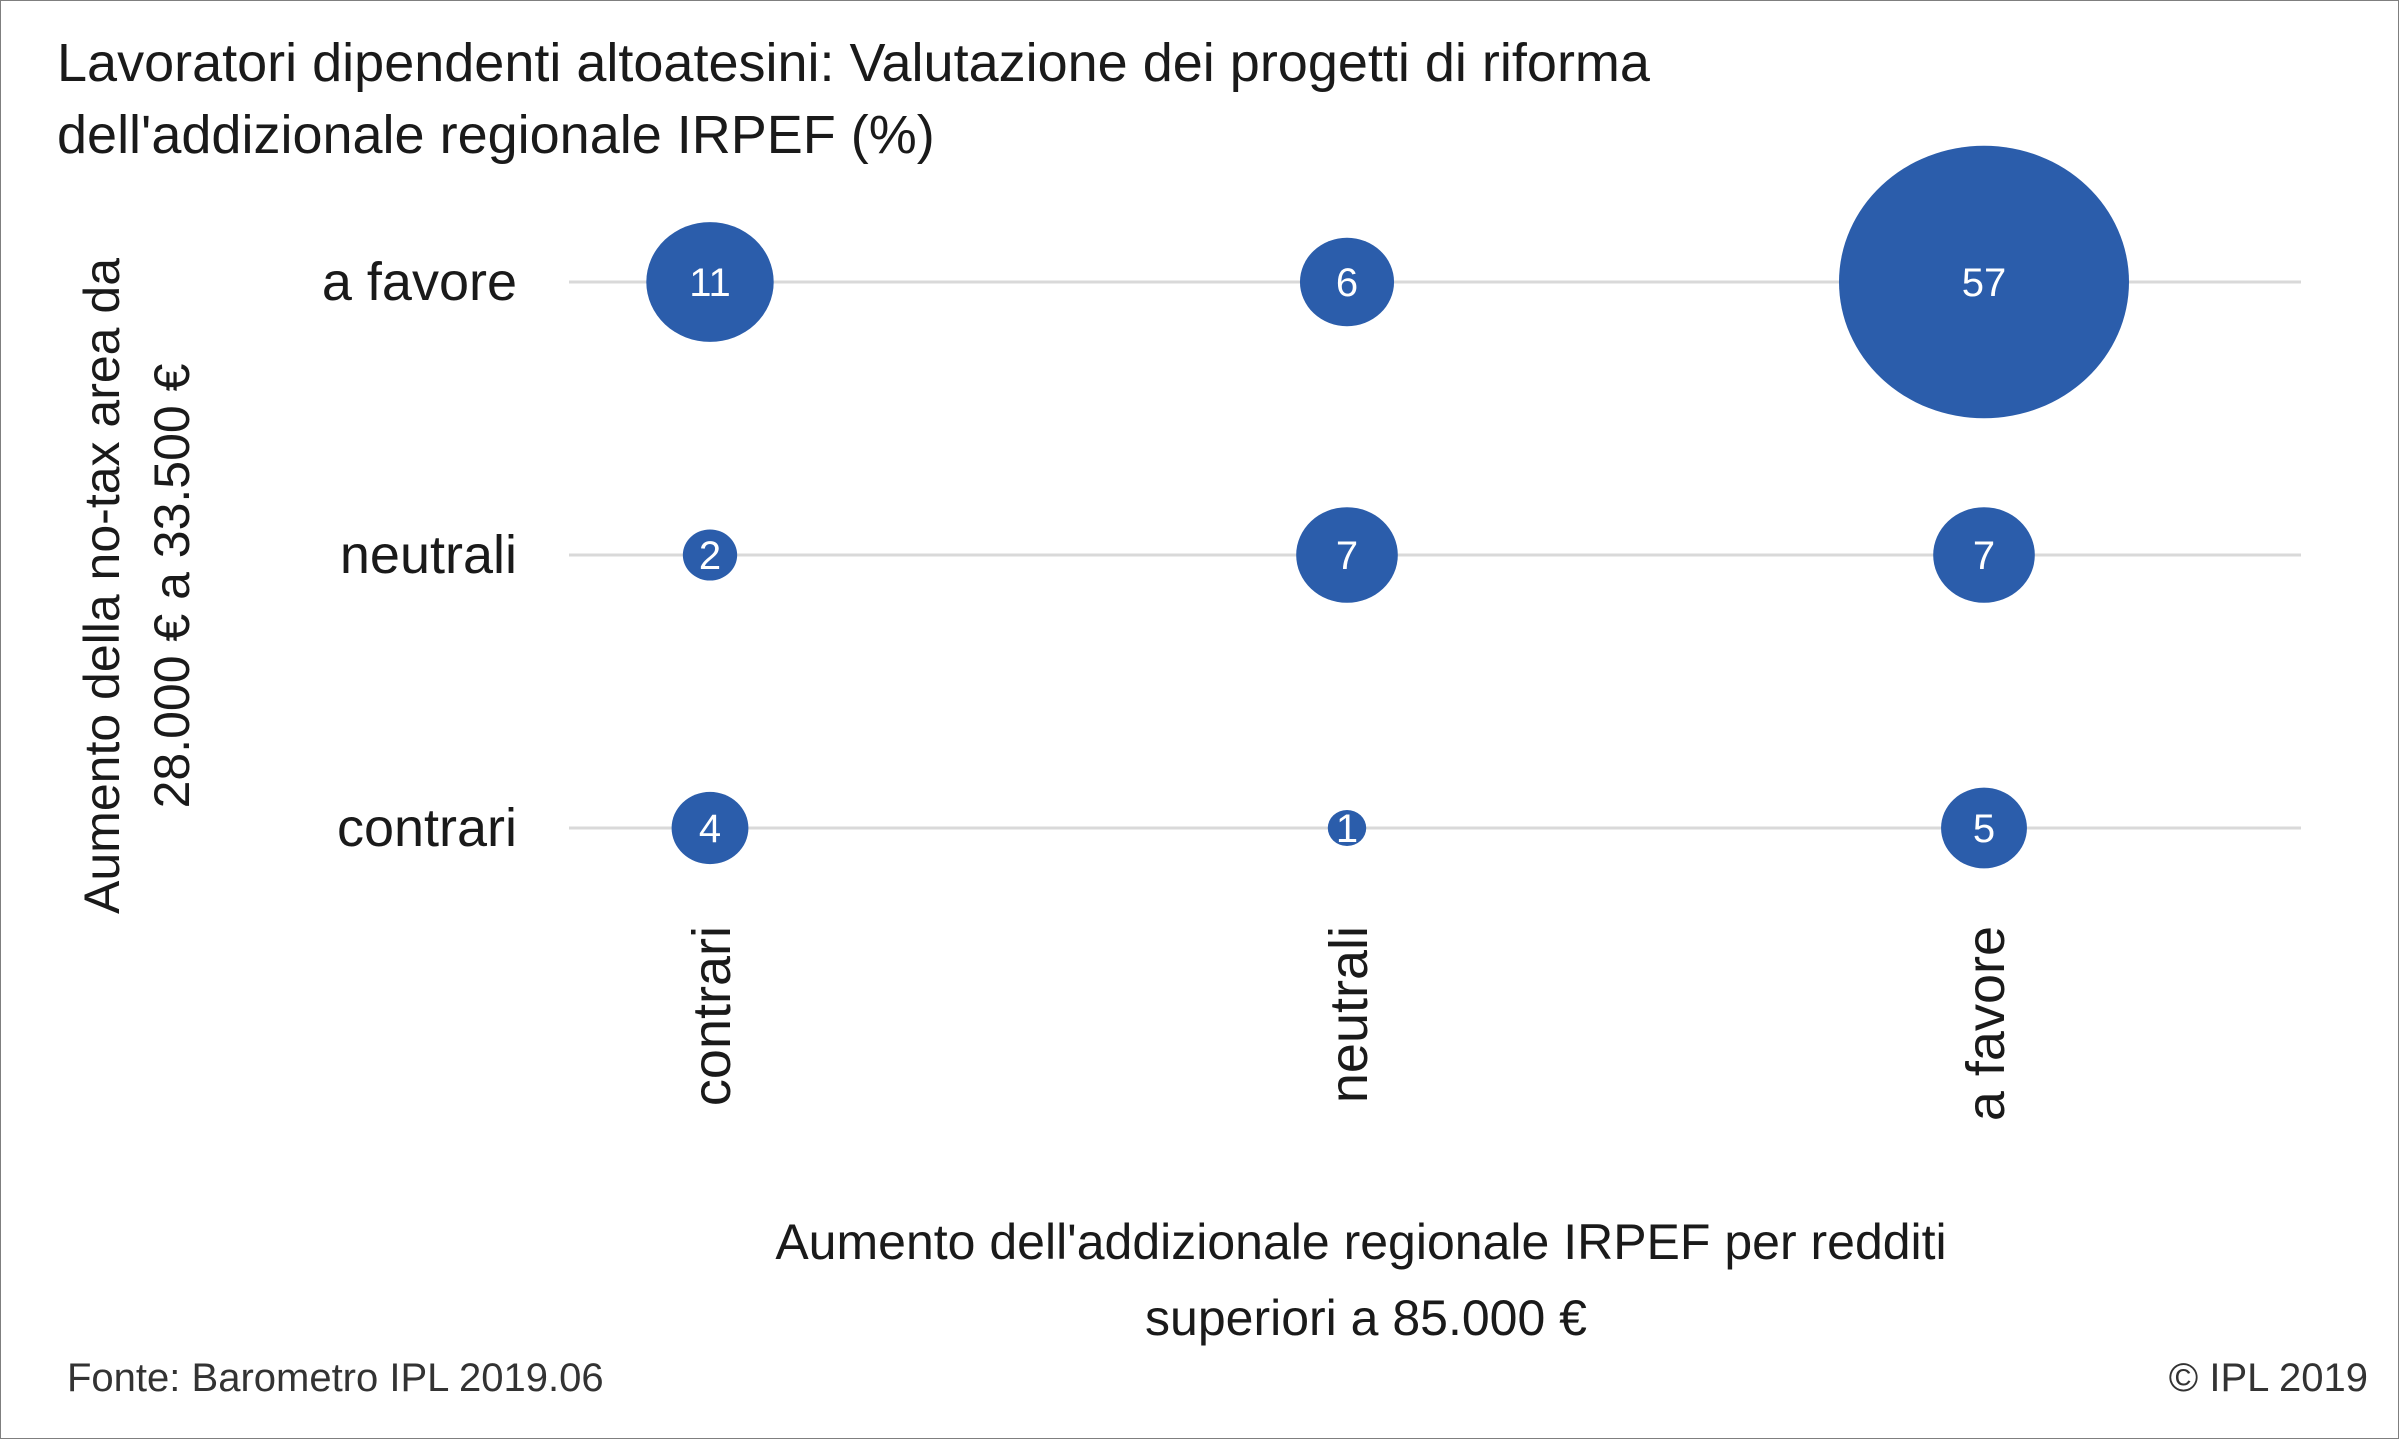  I want to click on y-axis-label-line-1: Aumento della no-tax area da, so click(102, 586).